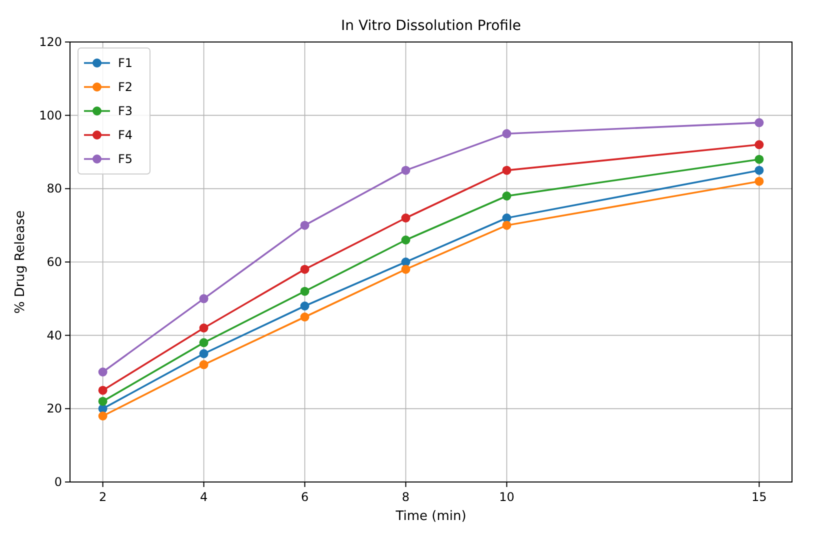 The width and height of the screenshot is (814, 538). What do you see at coordinates (103, 497) in the screenshot?
I see `x-tick-label: 2` at bounding box center [103, 497].